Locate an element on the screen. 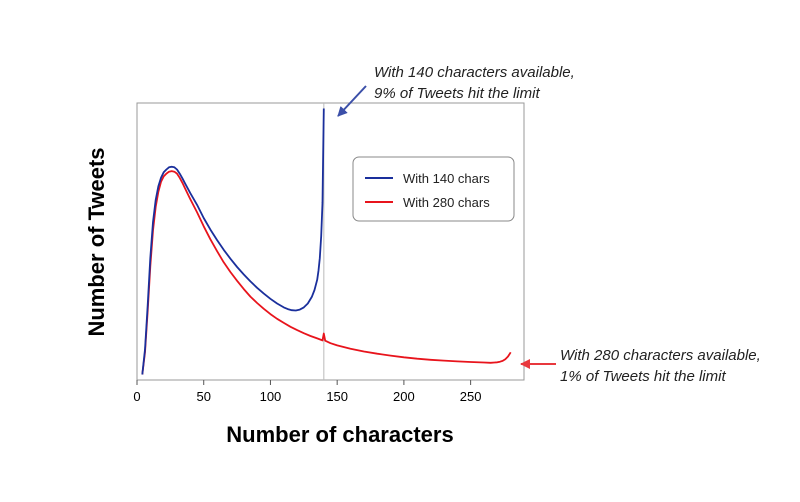 This screenshot has width=800, height=502. legend-label-140: With 140 chars is located at coordinates (446, 178).